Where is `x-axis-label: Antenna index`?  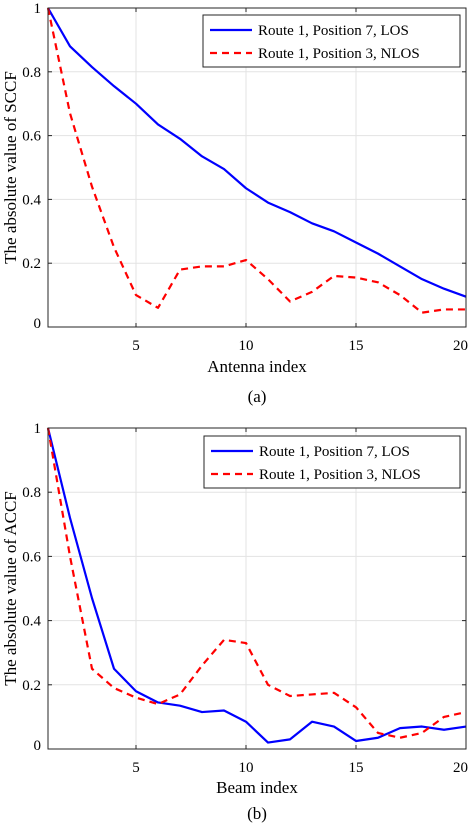
x-axis-label: Antenna index is located at coordinates (257, 366).